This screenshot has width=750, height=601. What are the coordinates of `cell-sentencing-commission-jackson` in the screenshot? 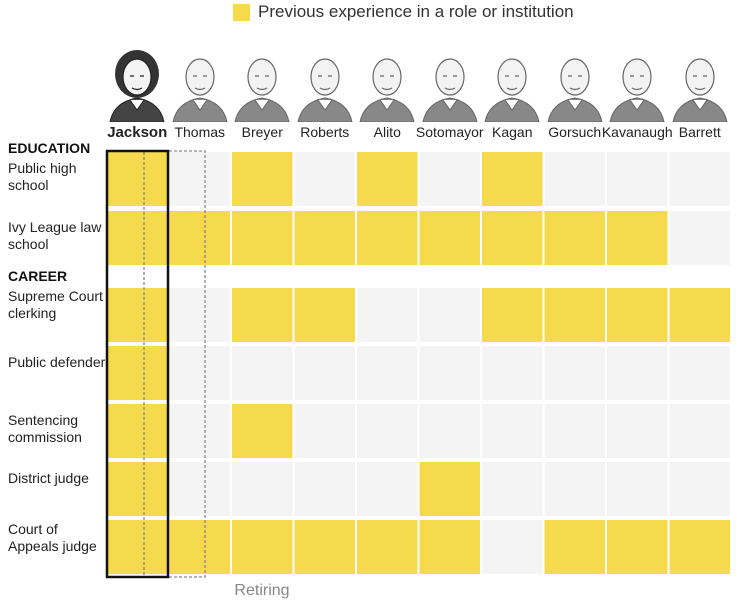 It's located at (137, 431).